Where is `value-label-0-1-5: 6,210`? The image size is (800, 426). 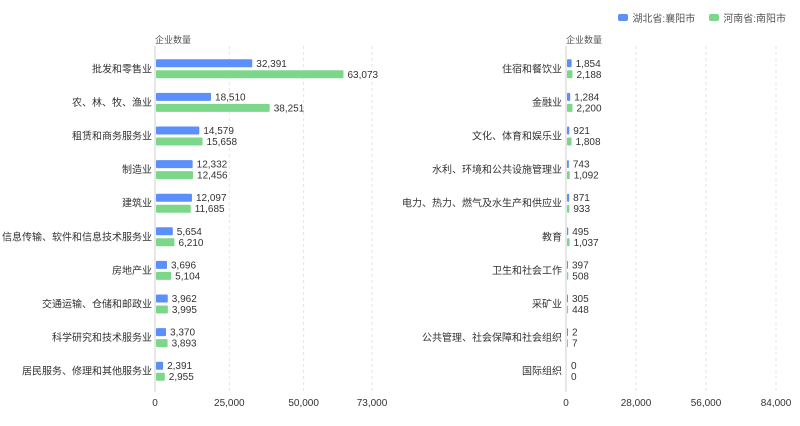 value-label-0-1-5: 6,210 is located at coordinates (190, 243).